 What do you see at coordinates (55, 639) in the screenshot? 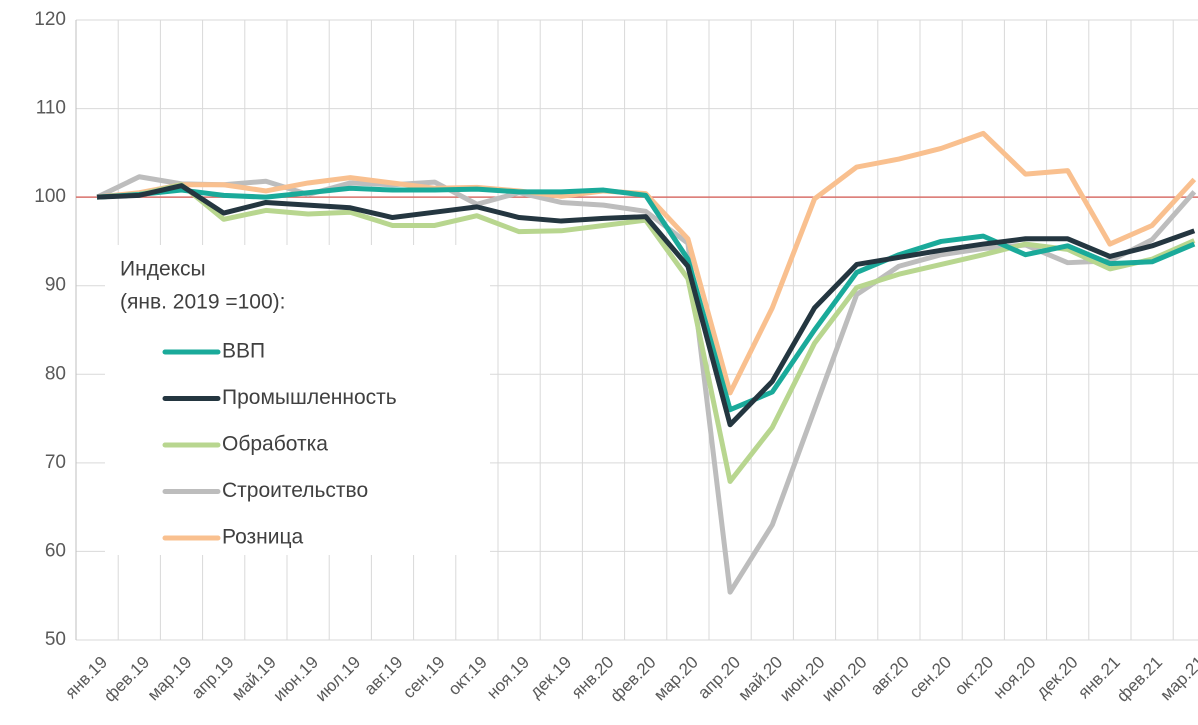
I see `y-tick-label: 50` at bounding box center [55, 639].